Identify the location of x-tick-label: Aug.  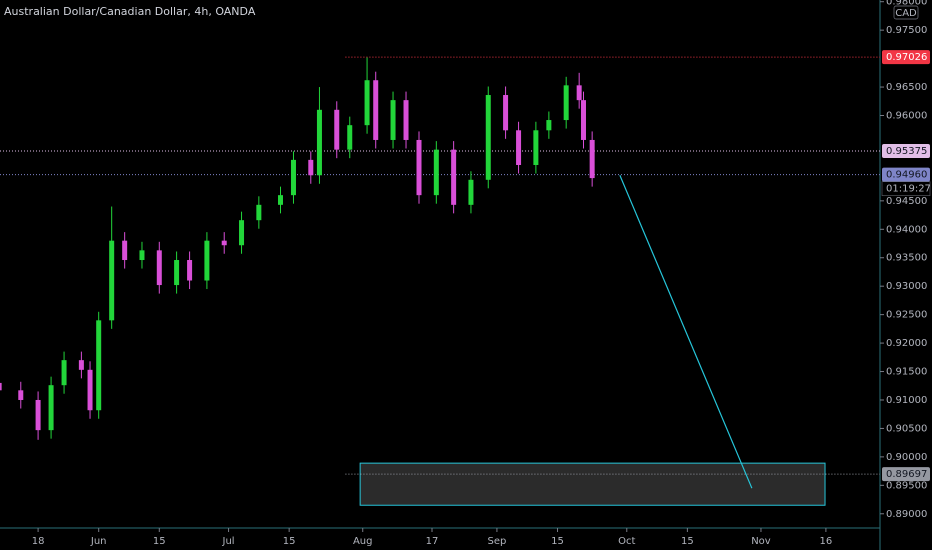
(363, 541).